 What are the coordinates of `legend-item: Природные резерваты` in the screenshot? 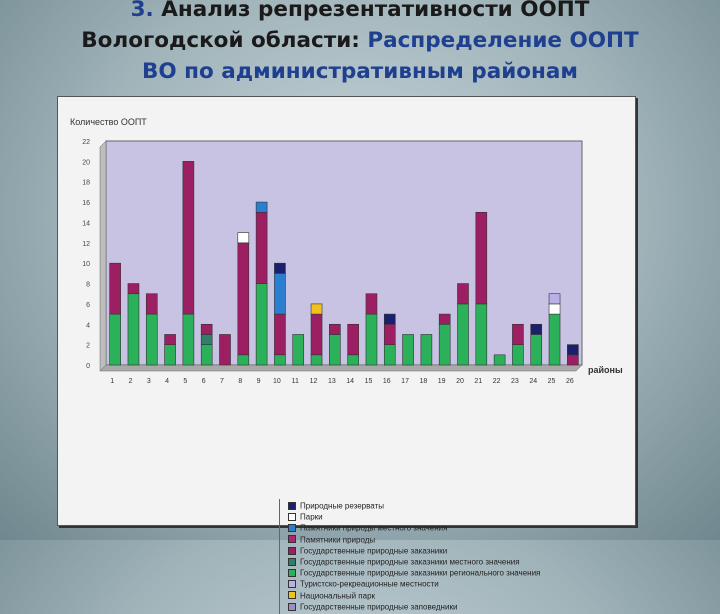 It's located at (336, 506).